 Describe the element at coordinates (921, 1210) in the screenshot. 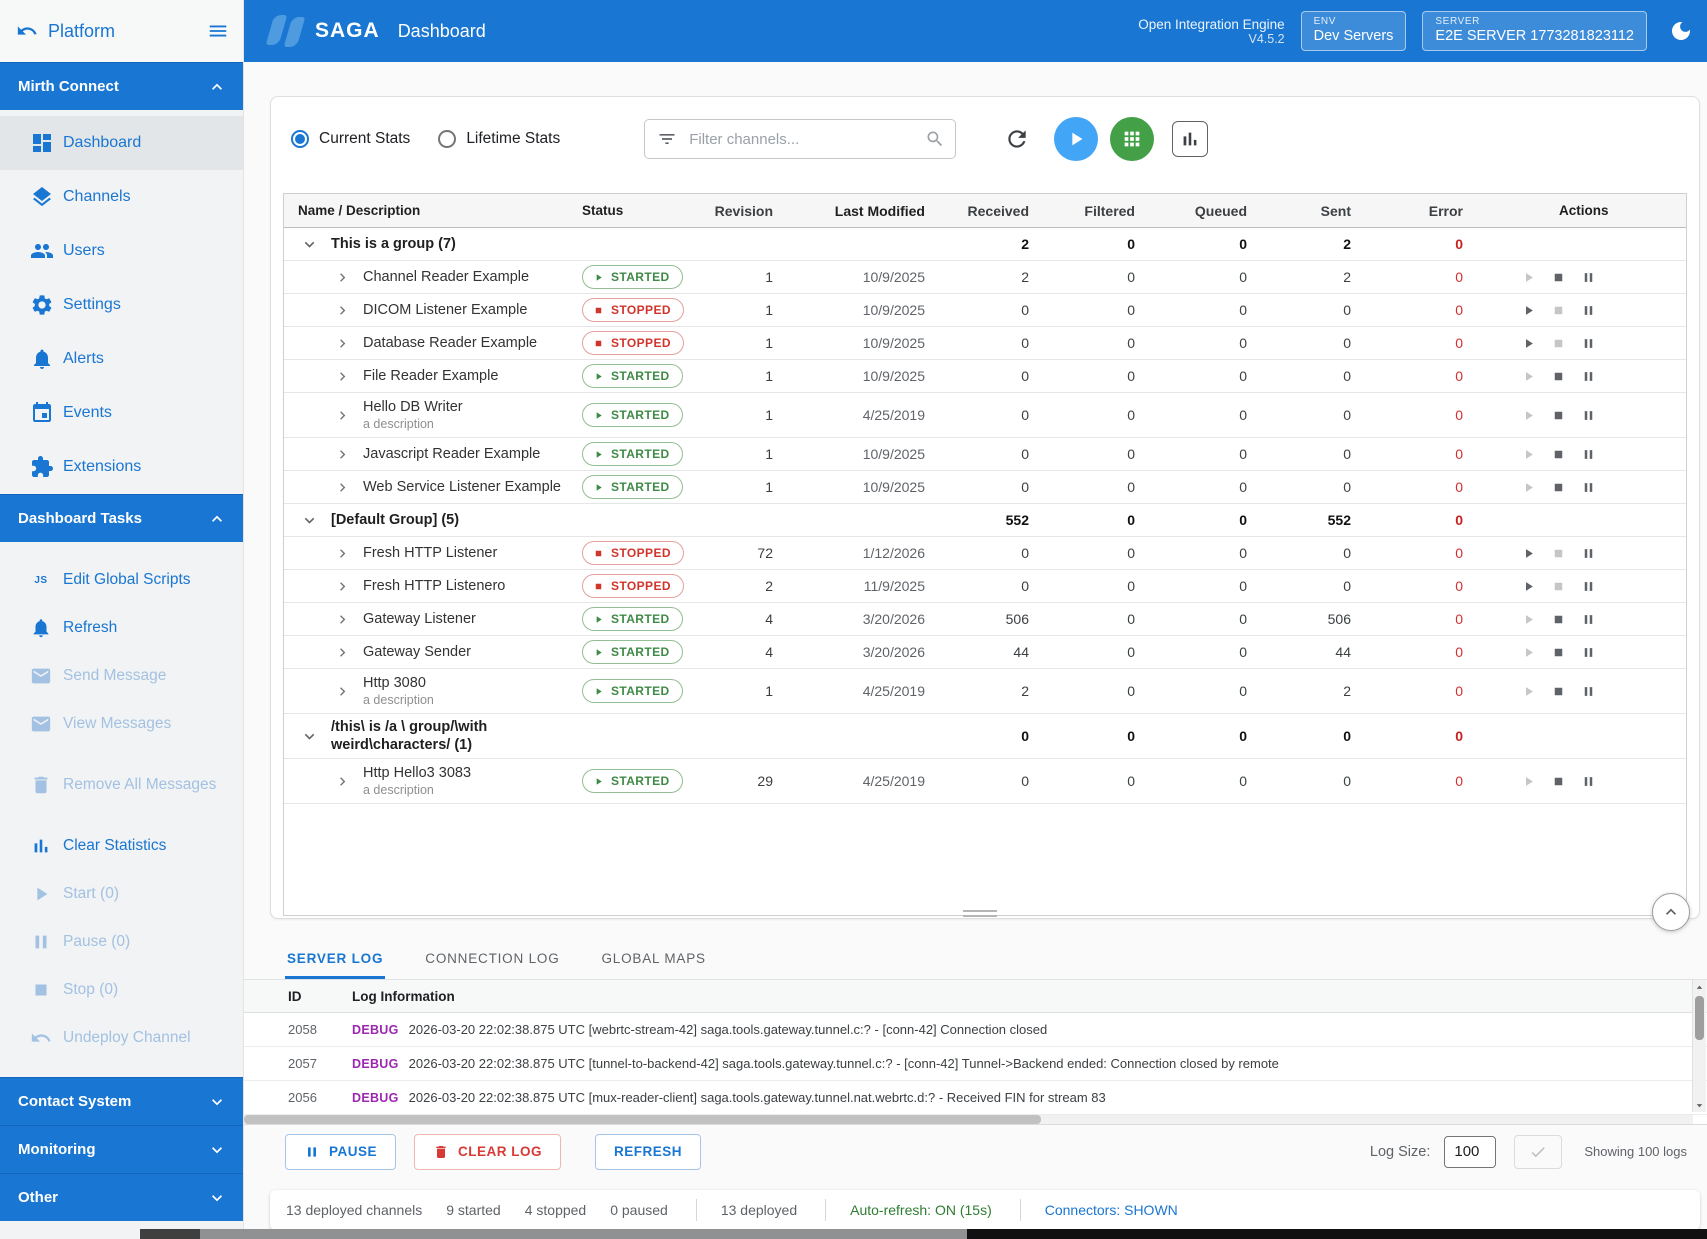

I see `auto-refresh-toggle: Auto-refresh: ON (15s)` at that location.